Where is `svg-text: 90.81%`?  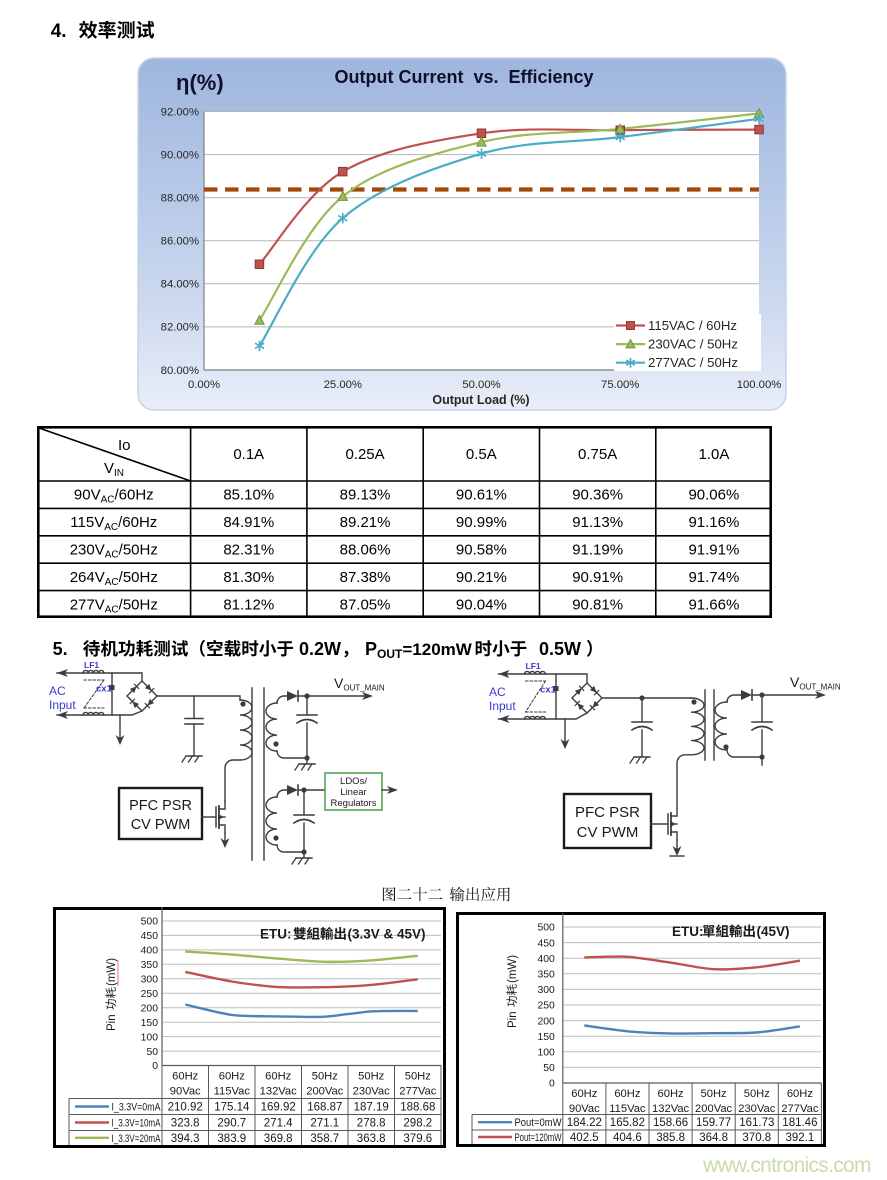
svg-text: 90.81% is located at coordinates (597, 604).